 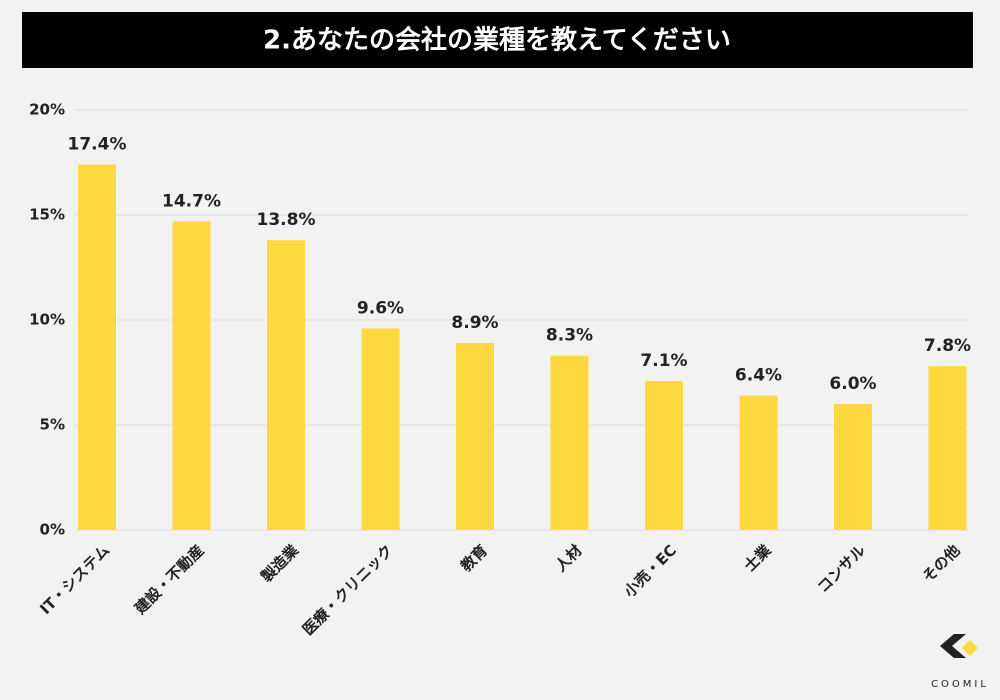 I want to click on chart-title: 2.あなたの会社の業種を教えてください, so click(x=497, y=40).